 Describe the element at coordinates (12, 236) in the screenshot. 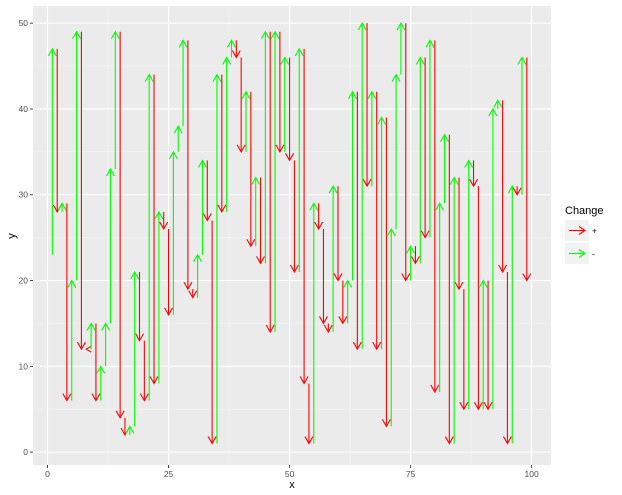

I see `y-axis-title: y` at that location.